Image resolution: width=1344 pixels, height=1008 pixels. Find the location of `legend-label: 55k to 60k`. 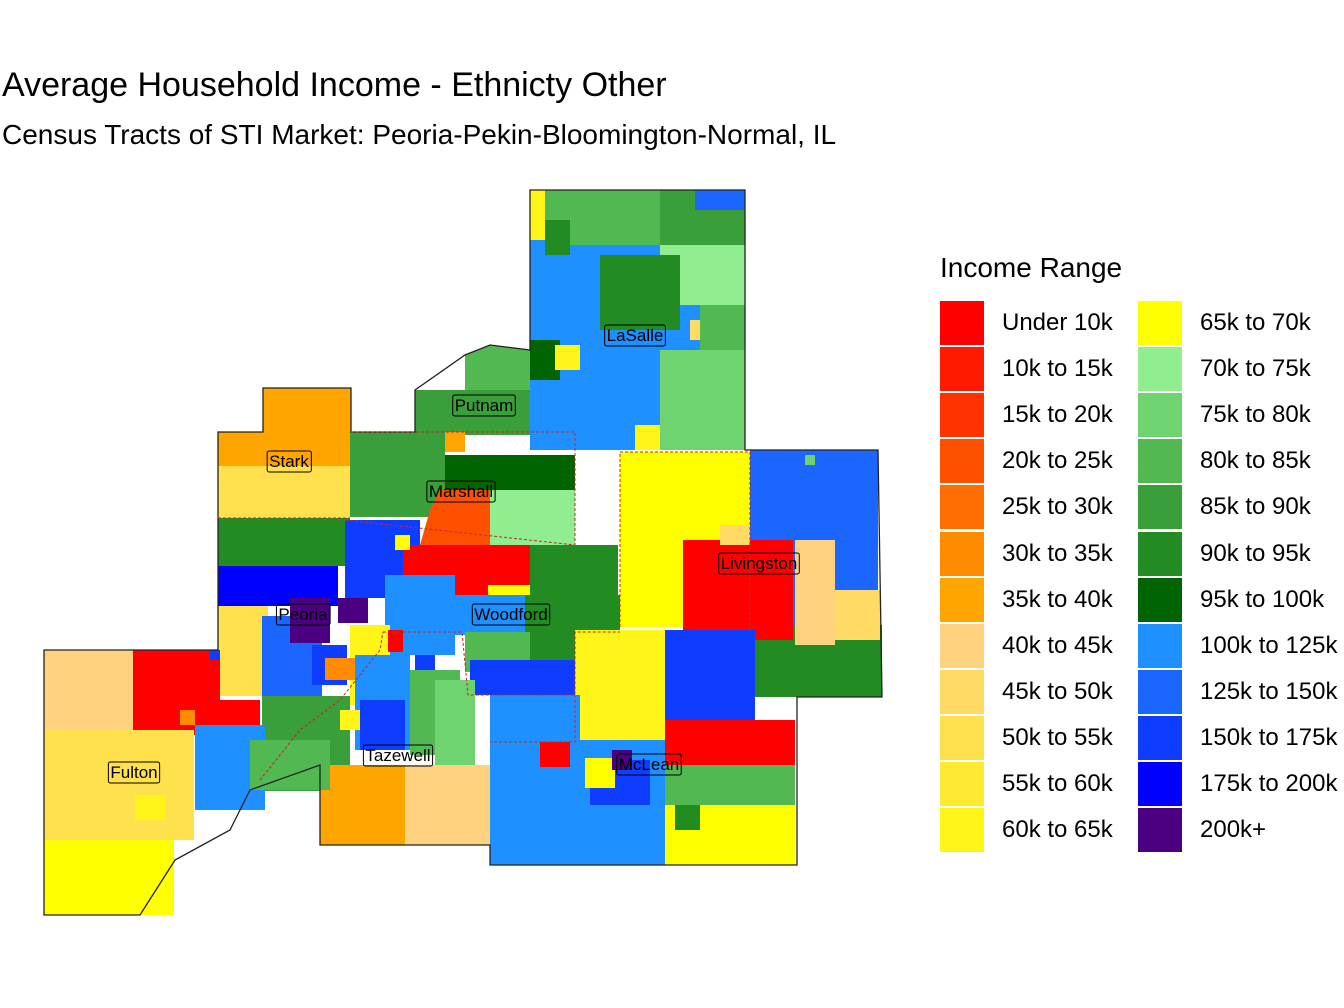

legend-label: 55k to 60k is located at coordinates (1057, 783).